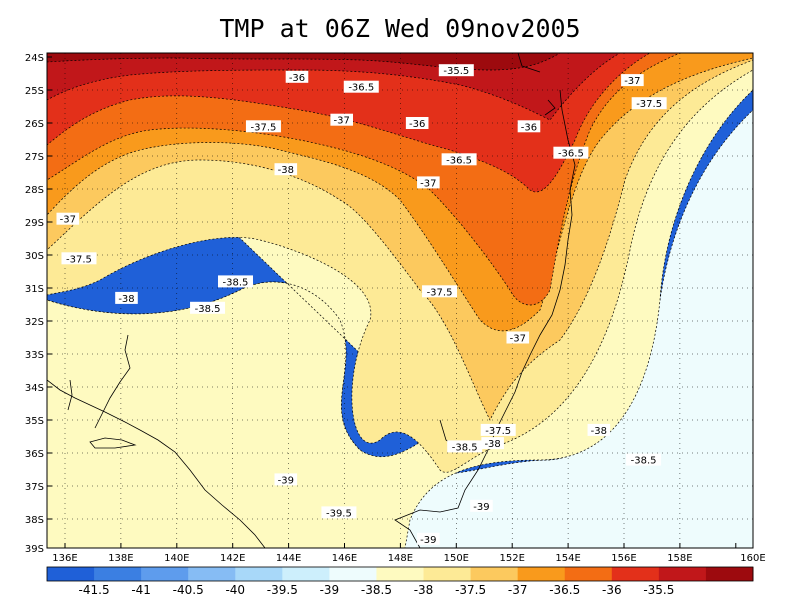  Describe the element at coordinates (64, 558) in the screenshot. I see `x-tick-label: 136E` at that location.